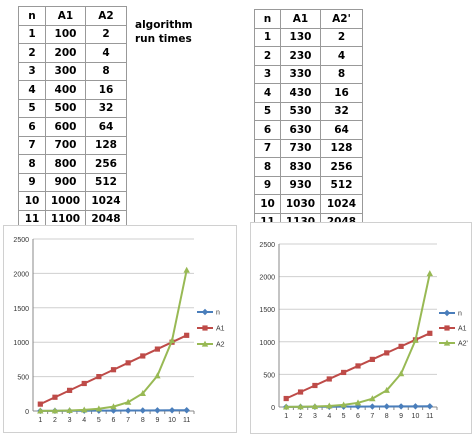 The image size is (474, 438). I want to click on table-row: 9 930 512, so click(308, 185).